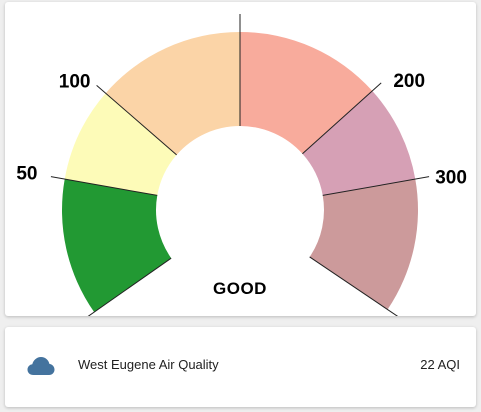  Describe the element at coordinates (75, 81) in the screenshot. I see `gauge-tick-label-100: 100` at that location.